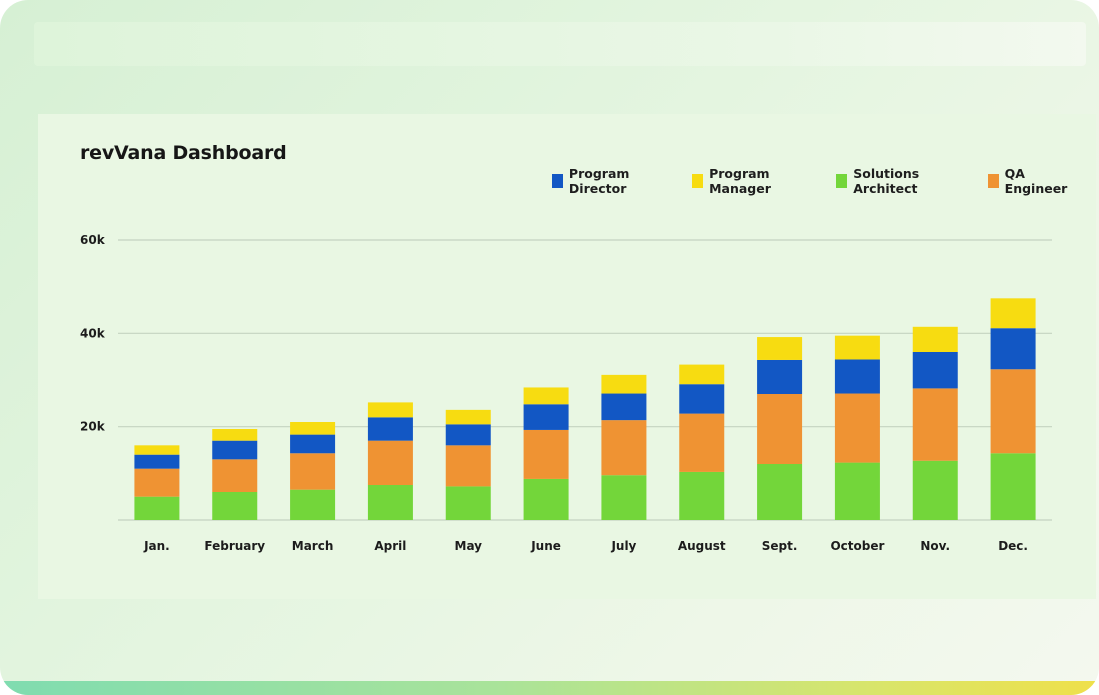 This screenshot has height=695, width=1099. I want to click on chart-title: revVana Dashboard, so click(183, 153).